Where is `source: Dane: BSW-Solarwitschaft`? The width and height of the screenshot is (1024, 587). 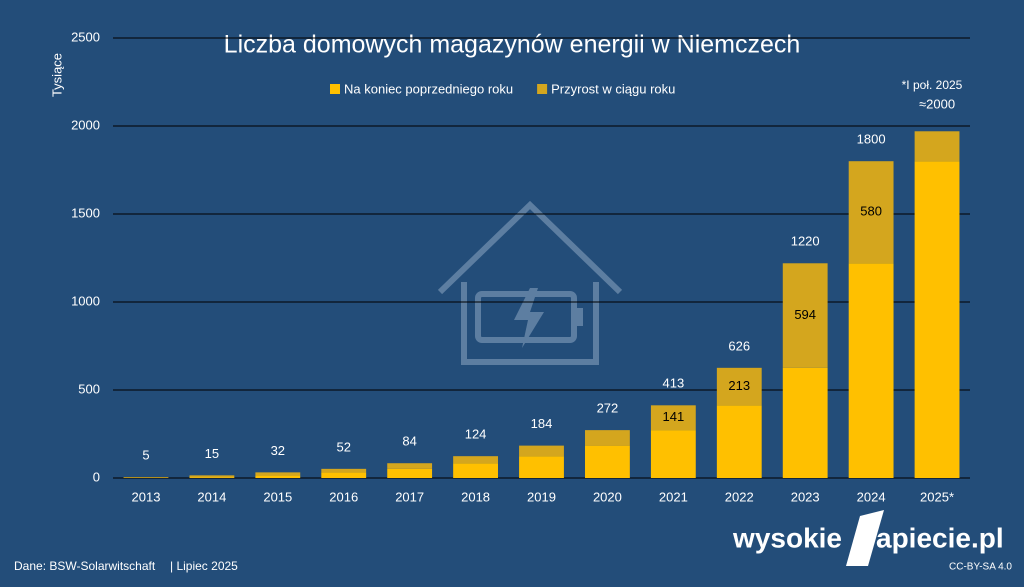
source: Dane: BSW-Solarwitschaft is located at coordinates (85, 566).